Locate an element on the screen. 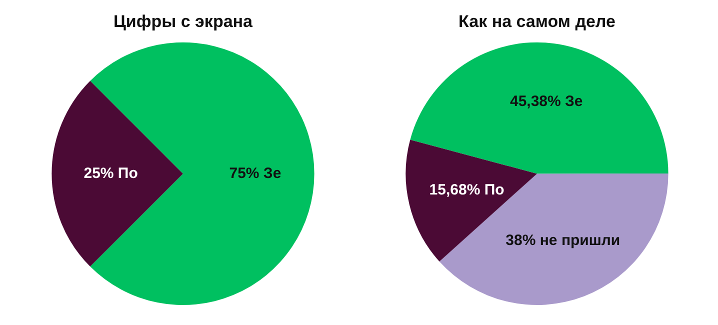 This screenshot has height=325, width=718. slice-label: 75% Зе is located at coordinates (255, 173).